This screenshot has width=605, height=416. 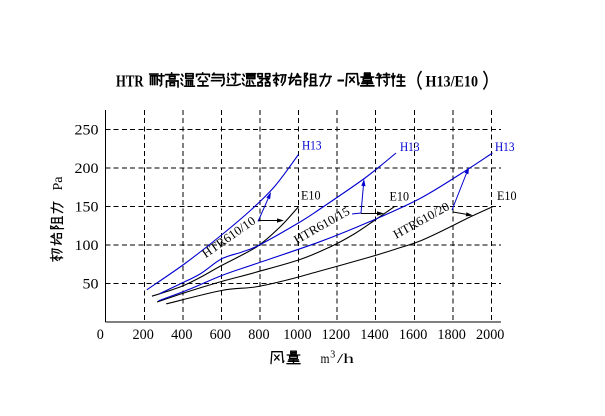 I want to click on svg-text: 600, so click(x=220, y=335).